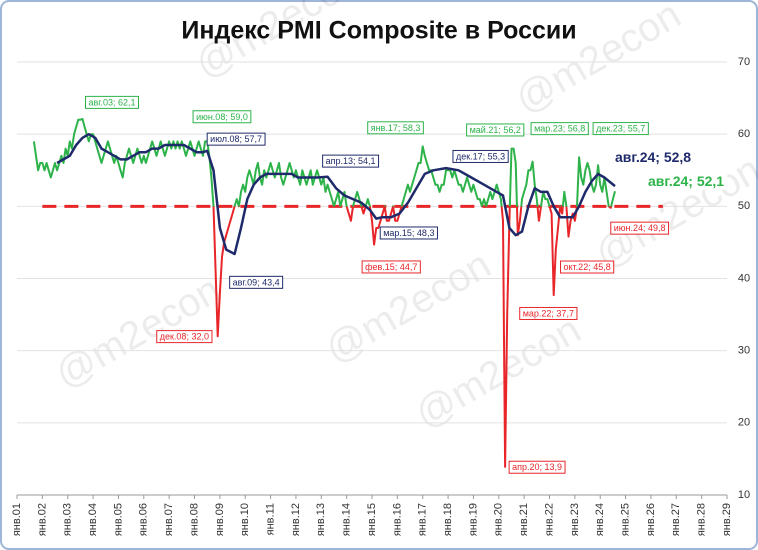 Image resolution: width=758 pixels, height=550 pixels. I want to click on x-tick-label: янв.27, so click(676, 519).